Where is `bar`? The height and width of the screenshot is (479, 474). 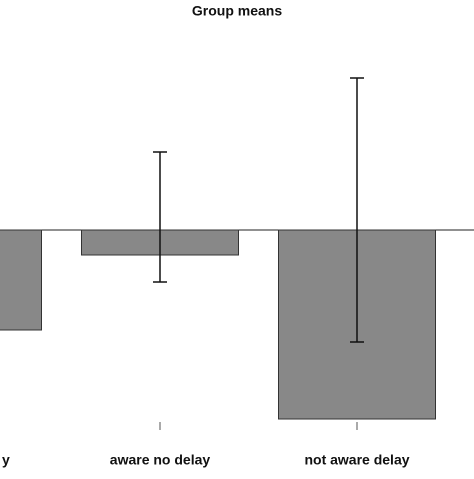 bar is located at coordinates (21, 280).